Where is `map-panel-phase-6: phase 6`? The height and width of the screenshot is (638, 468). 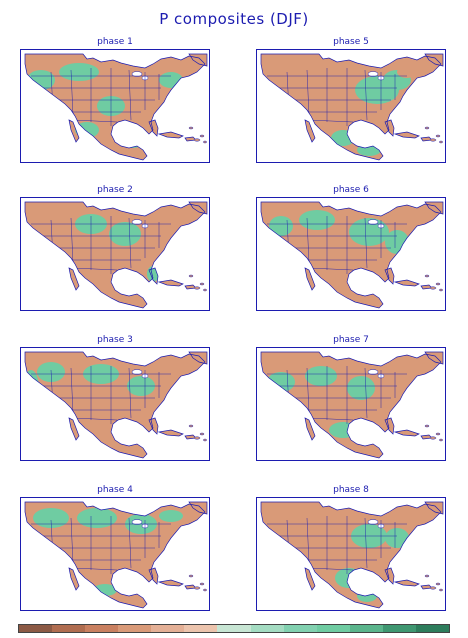
map-panel-phase-6: phase 6 is located at coordinates (351, 259).